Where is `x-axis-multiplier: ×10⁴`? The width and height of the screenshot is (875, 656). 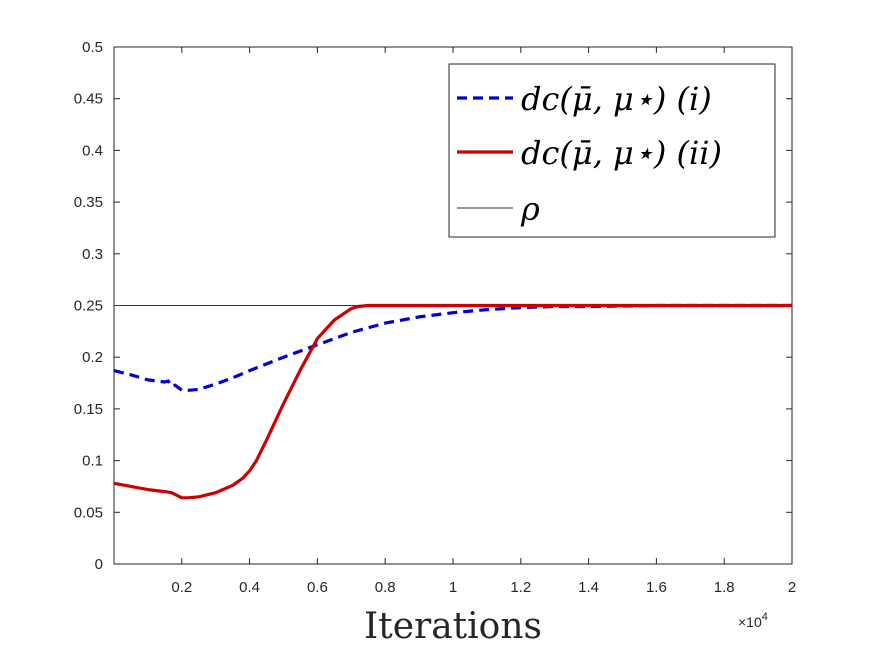 x-axis-multiplier: ×10⁴ is located at coordinates (753, 620).